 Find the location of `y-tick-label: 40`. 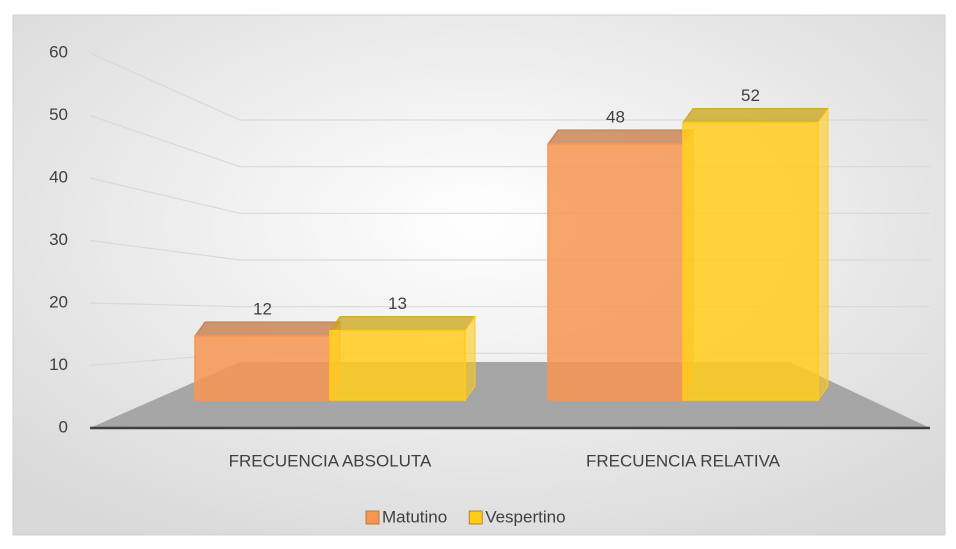

y-tick-label: 40 is located at coordinates (58, 176).